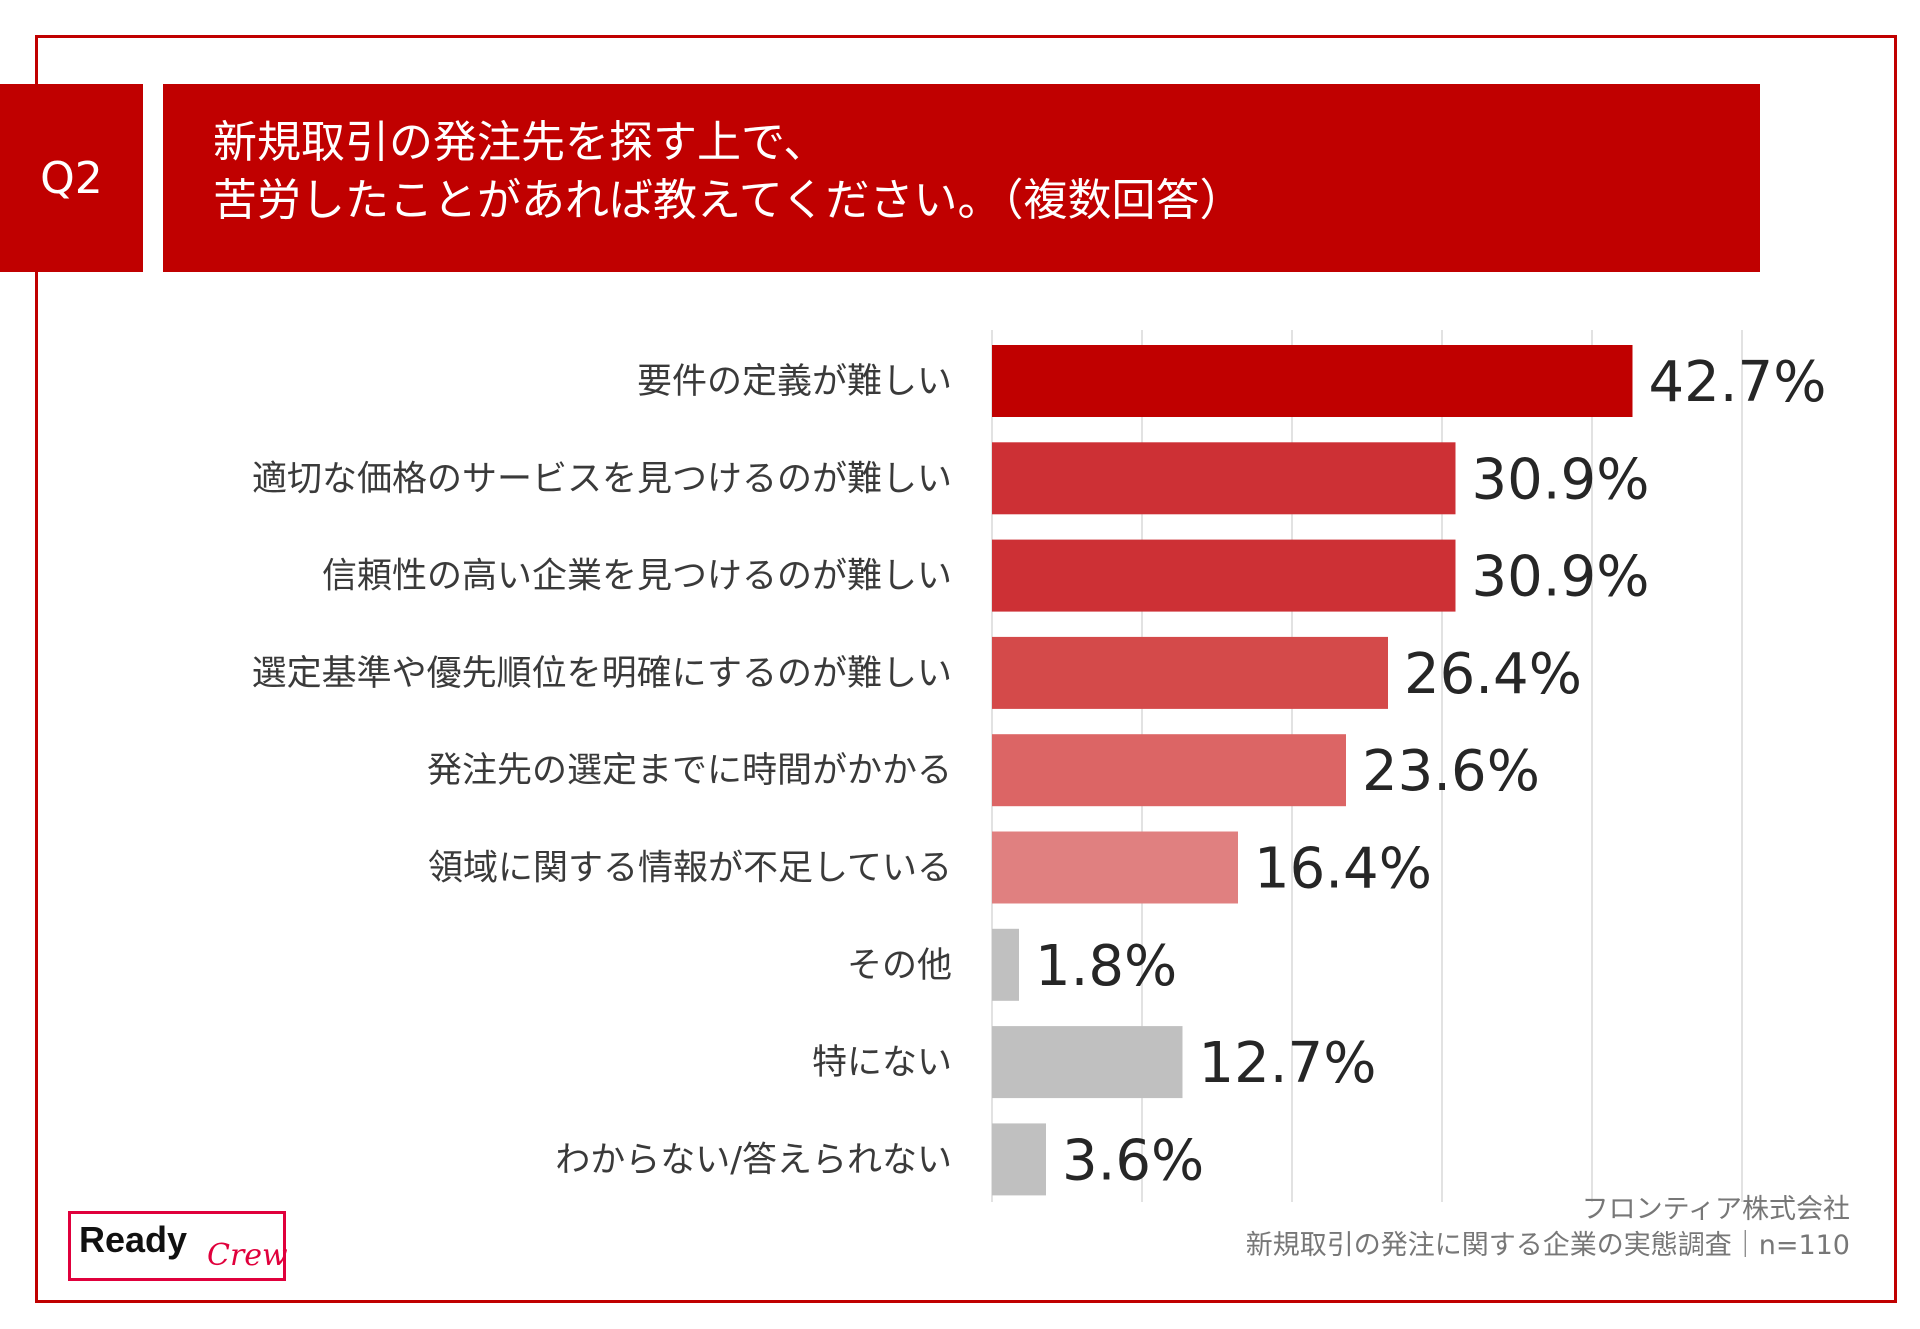 This screenshot has width=1920, height=1329. What do you see at coordinates (1288, 1063) in the screenshot?
I see `value-label: 12.7%` at bounding box center [1288, 1063].